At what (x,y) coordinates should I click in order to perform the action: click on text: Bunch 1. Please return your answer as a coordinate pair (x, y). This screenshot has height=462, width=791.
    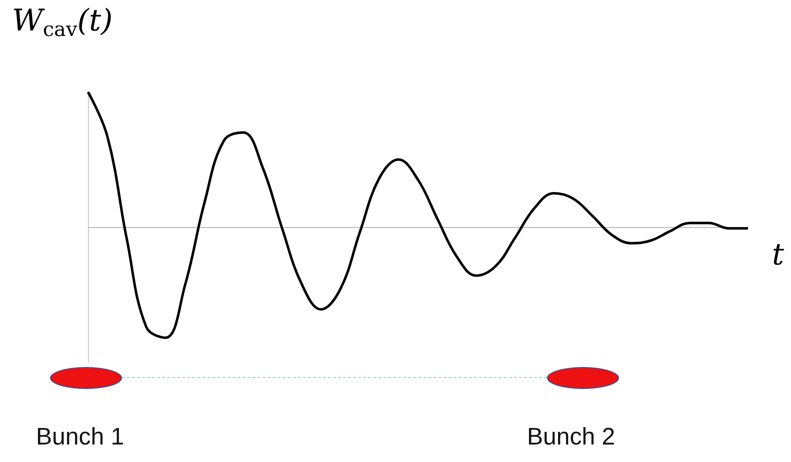
    Looking at the image, I should click on (80, 437).